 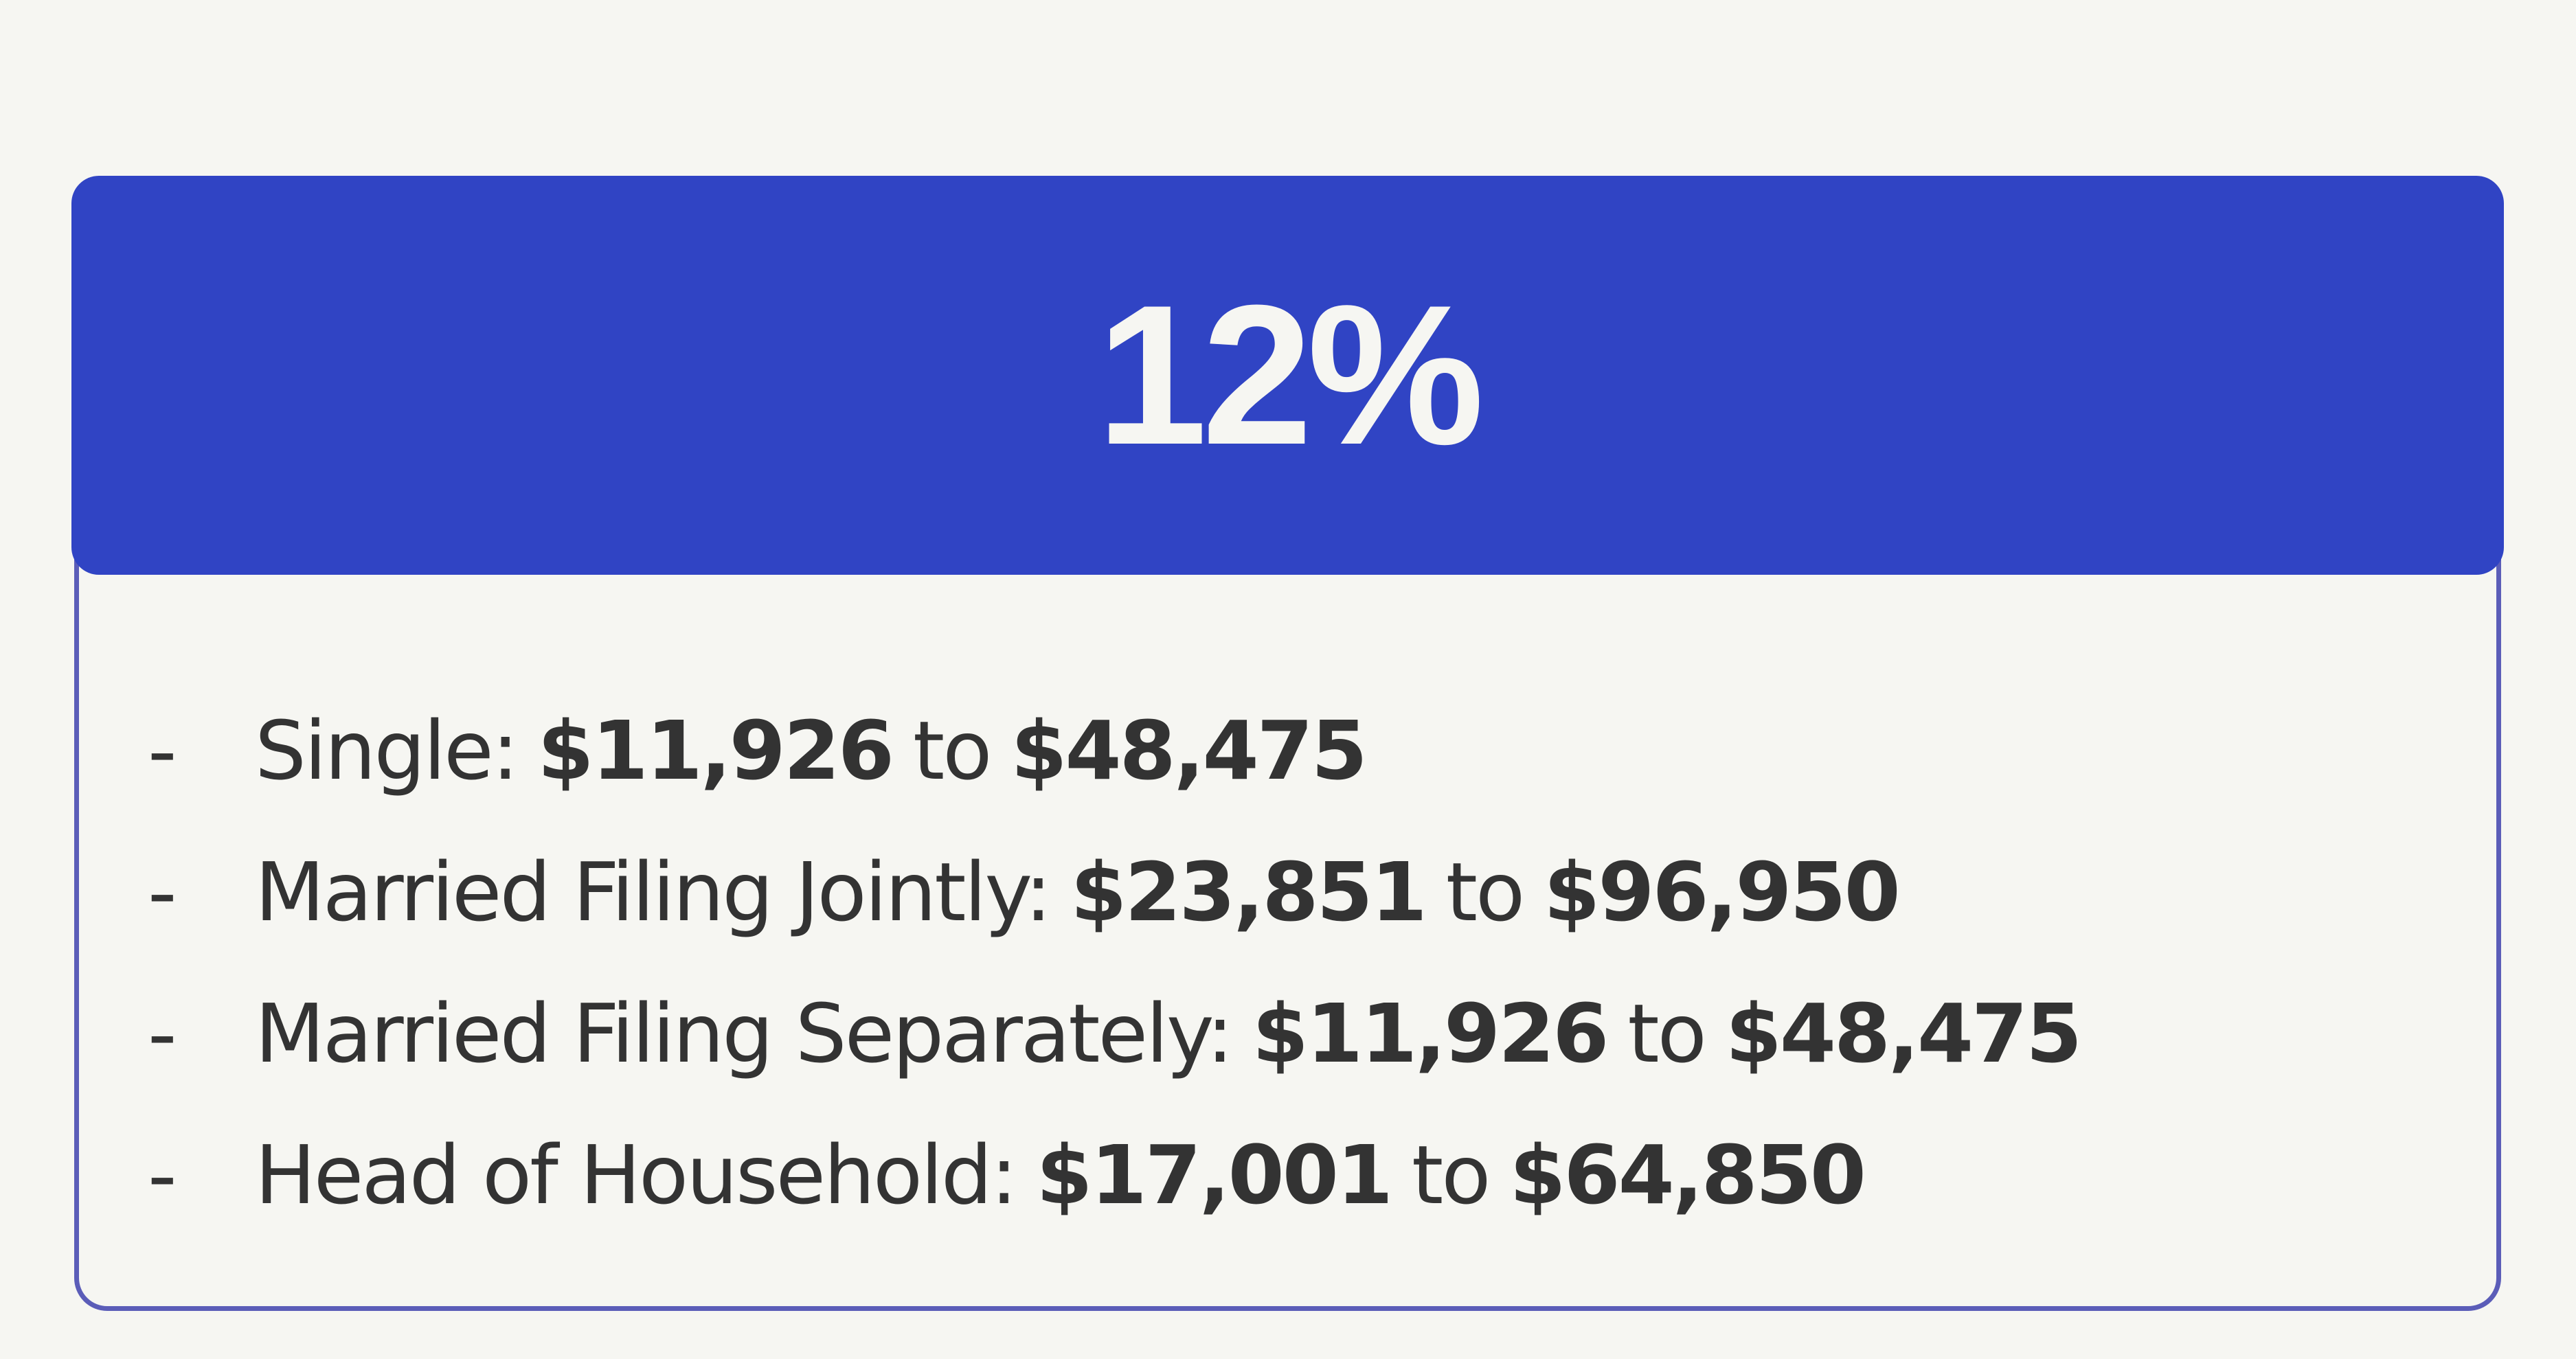 What do you see at coordinates (636, 1175) in the screenshot?
I see `filing-status: Head of Household:` at bounding box center [636, 1175].